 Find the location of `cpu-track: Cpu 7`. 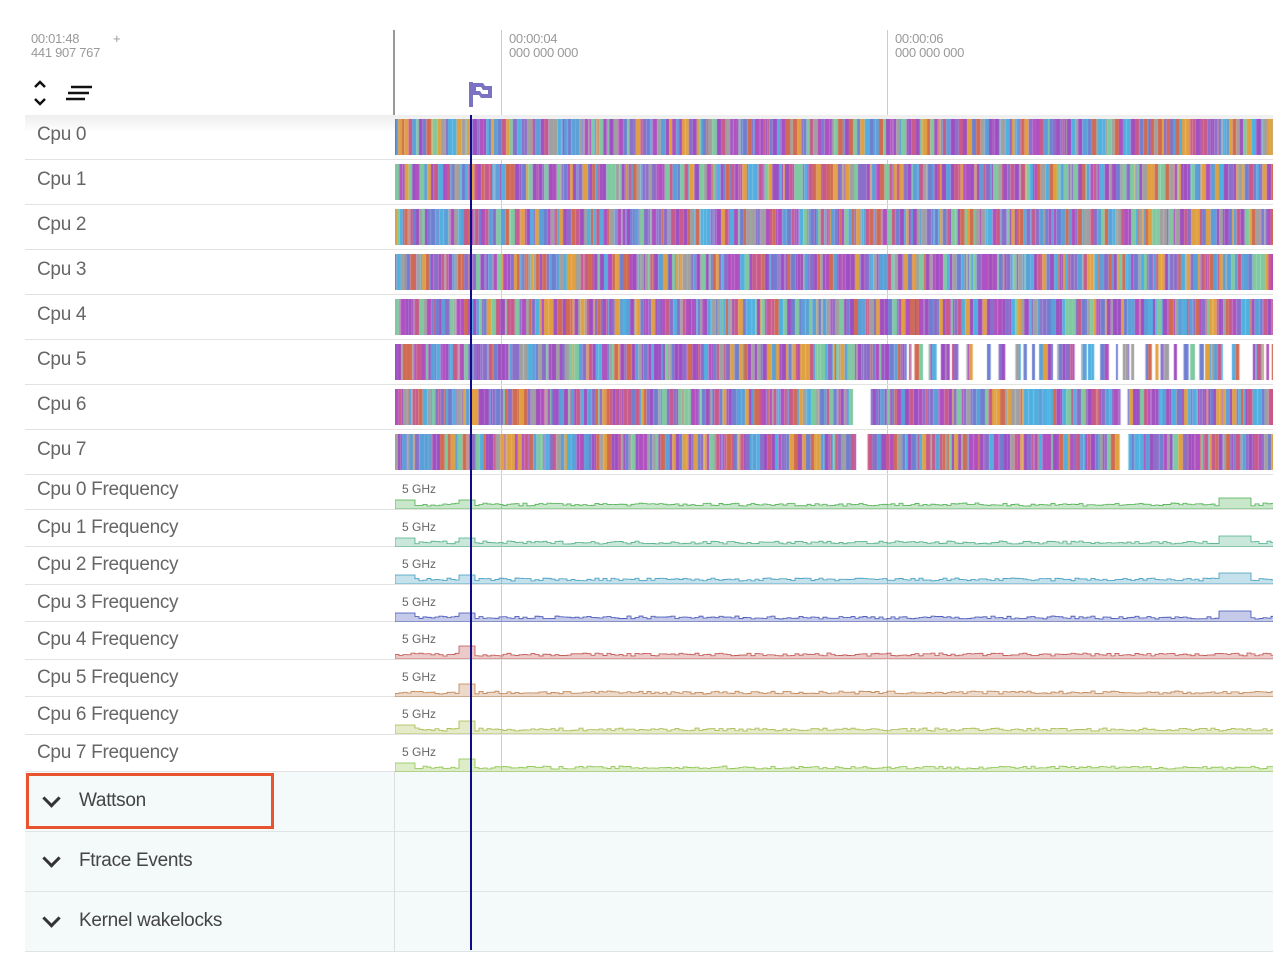

cpu-track: Cpu 7 is located at coordinates (649, 452).